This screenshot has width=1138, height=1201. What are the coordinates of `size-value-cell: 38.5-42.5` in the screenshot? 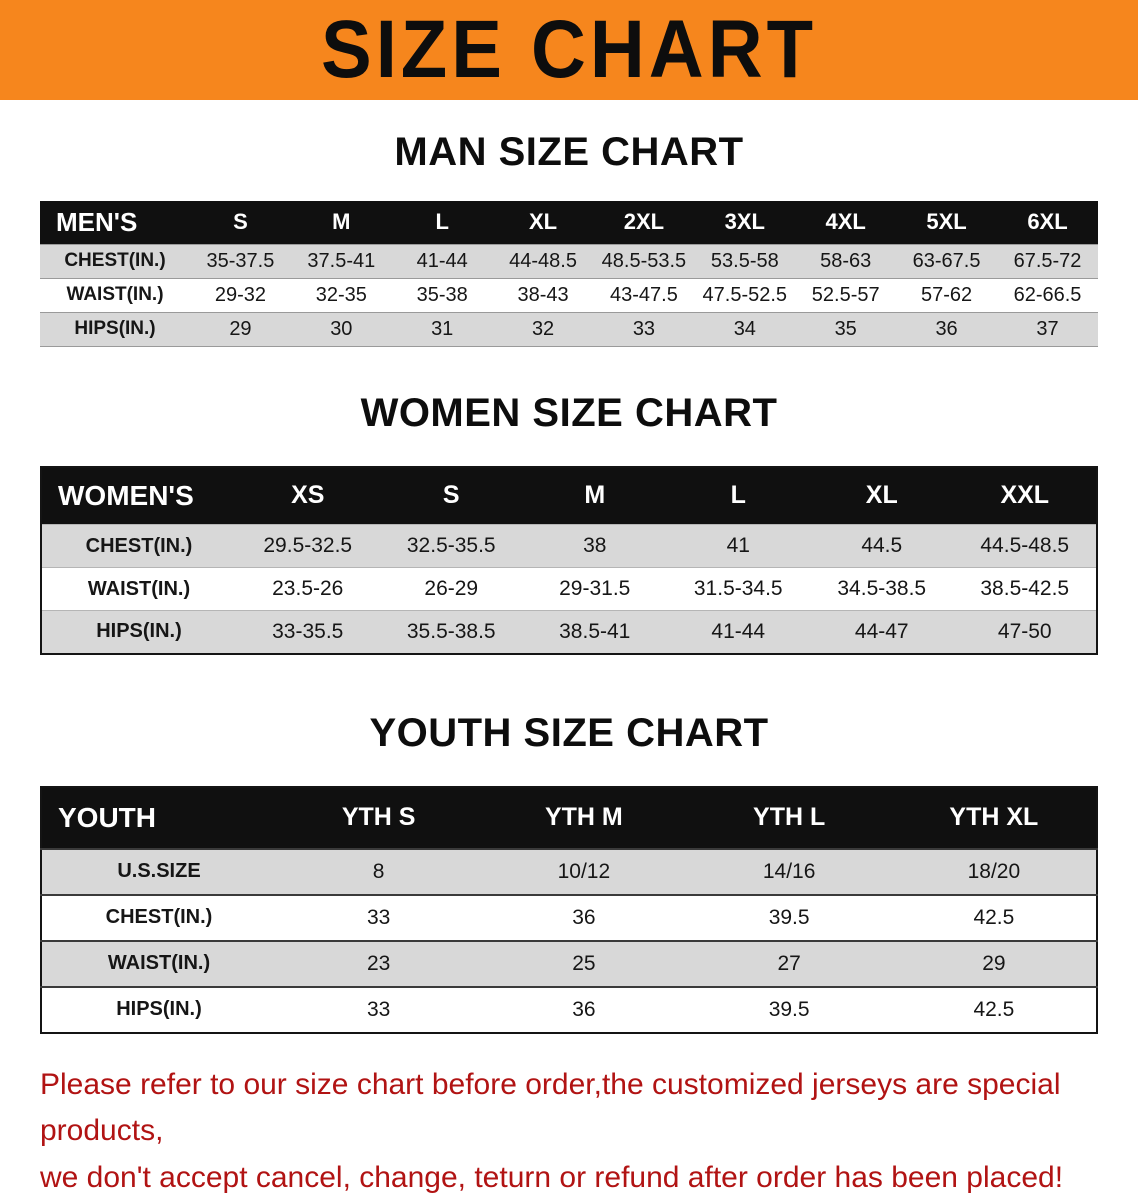 It's located at (1026, 589).